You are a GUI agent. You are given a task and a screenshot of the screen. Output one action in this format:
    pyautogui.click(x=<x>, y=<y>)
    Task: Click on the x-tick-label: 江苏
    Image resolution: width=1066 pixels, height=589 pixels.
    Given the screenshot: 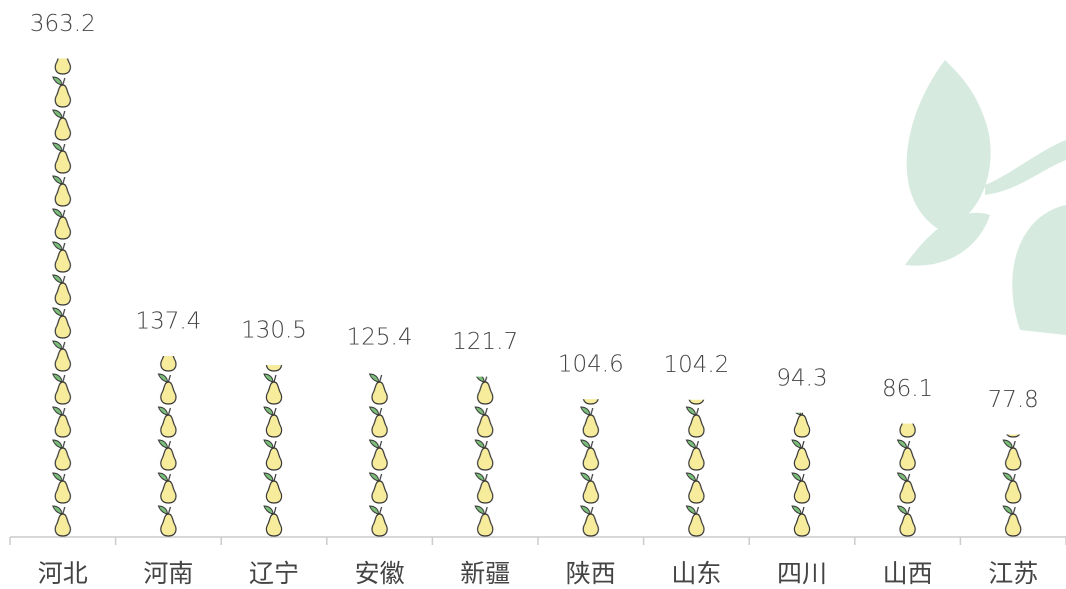 What is the action you would take?
    pyautogui.click(x=1013, y=573)
    